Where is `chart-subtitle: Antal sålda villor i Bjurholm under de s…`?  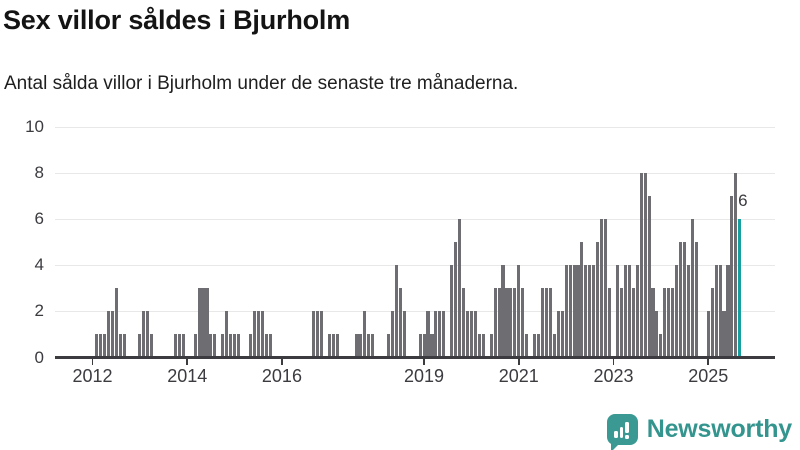 chart-subtitle: Antal sålda villor i Bjurholm under de s… is located at coordinates (261, 83).